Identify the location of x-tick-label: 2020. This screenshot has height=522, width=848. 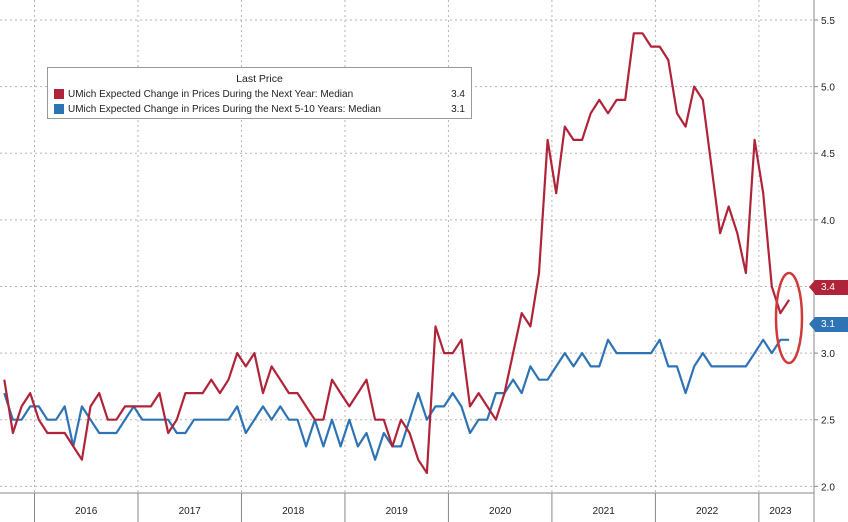
(500, 511).